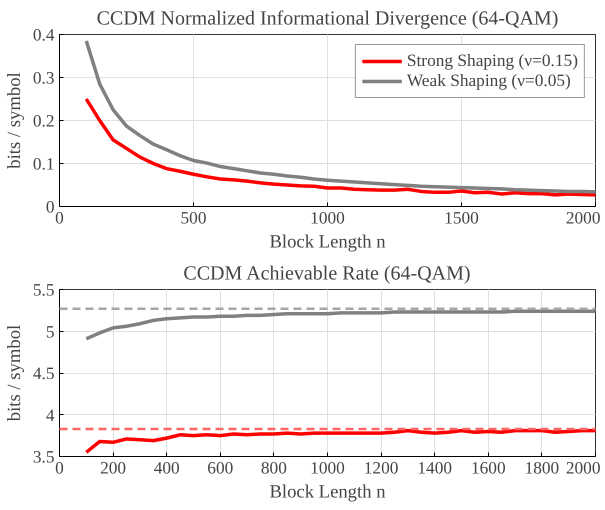  I want to click on x-tick-label: 400, so click(167, 468).